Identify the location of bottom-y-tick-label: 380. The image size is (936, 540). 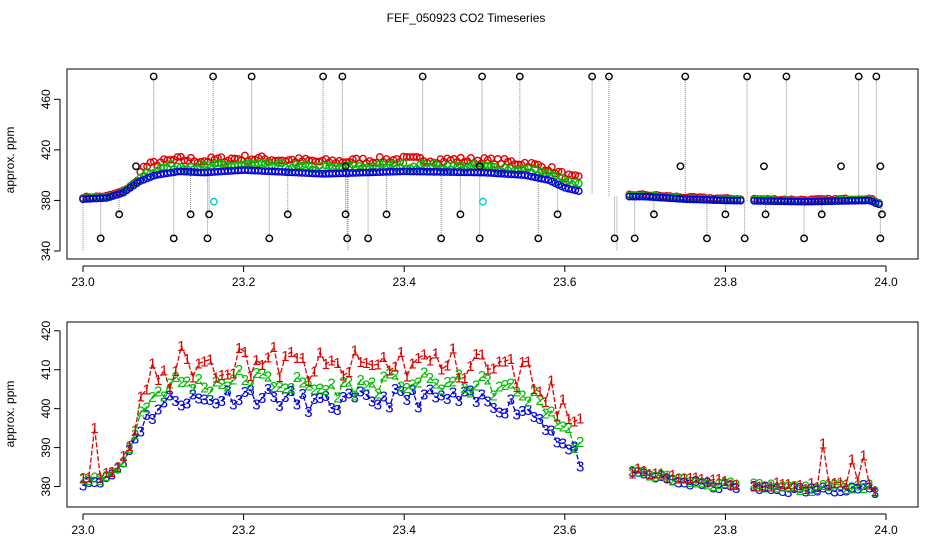
(46, 486).